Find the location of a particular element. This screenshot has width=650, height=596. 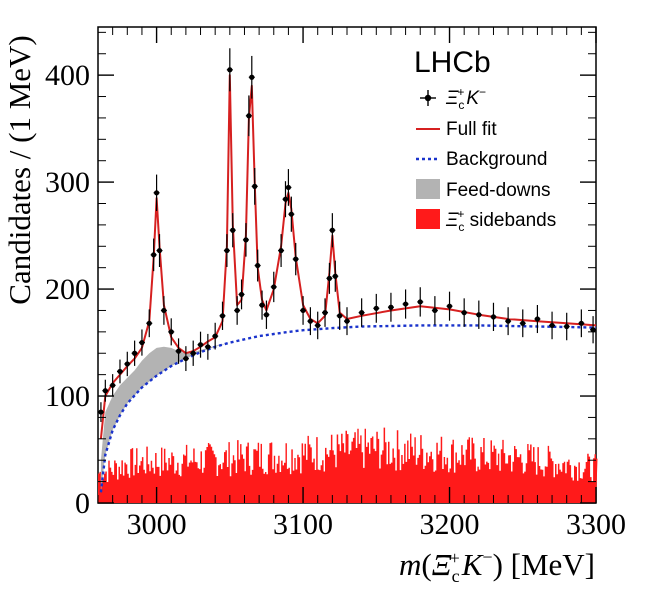

y-axis-label: Candidates / (1 MeV) is located at coordinates (19, 169).